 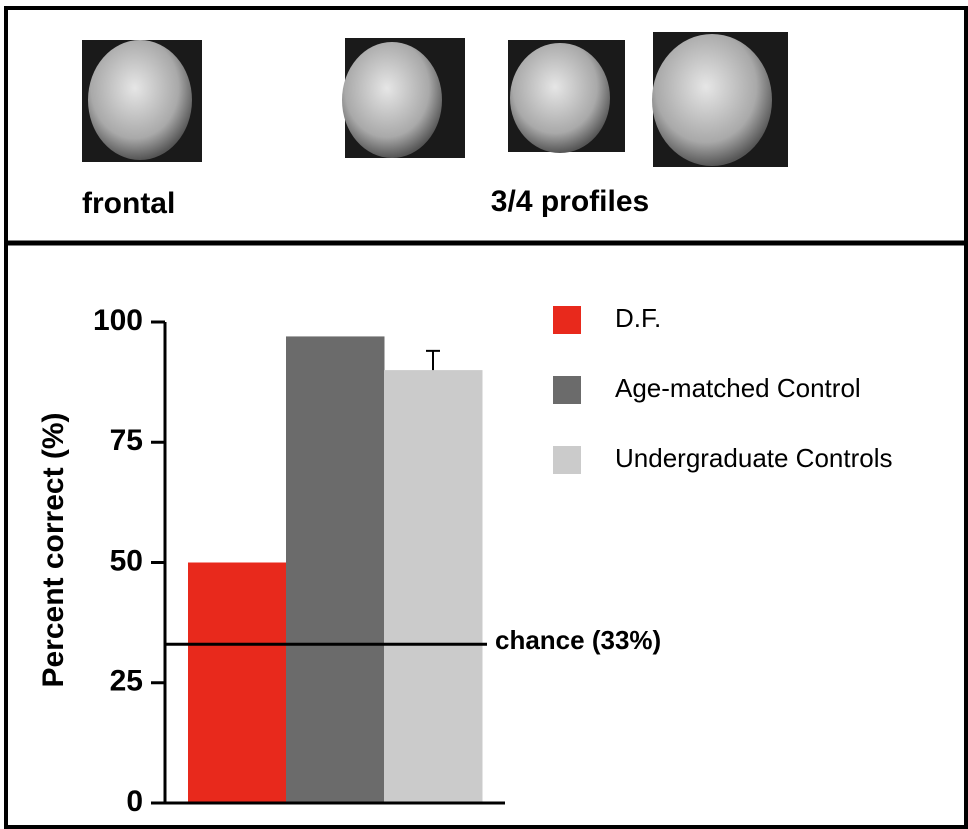 What do you see at coordinates (118, 320) in the screenshot?
I see `y-tick-label: 100` at bounding box center [118, 320].